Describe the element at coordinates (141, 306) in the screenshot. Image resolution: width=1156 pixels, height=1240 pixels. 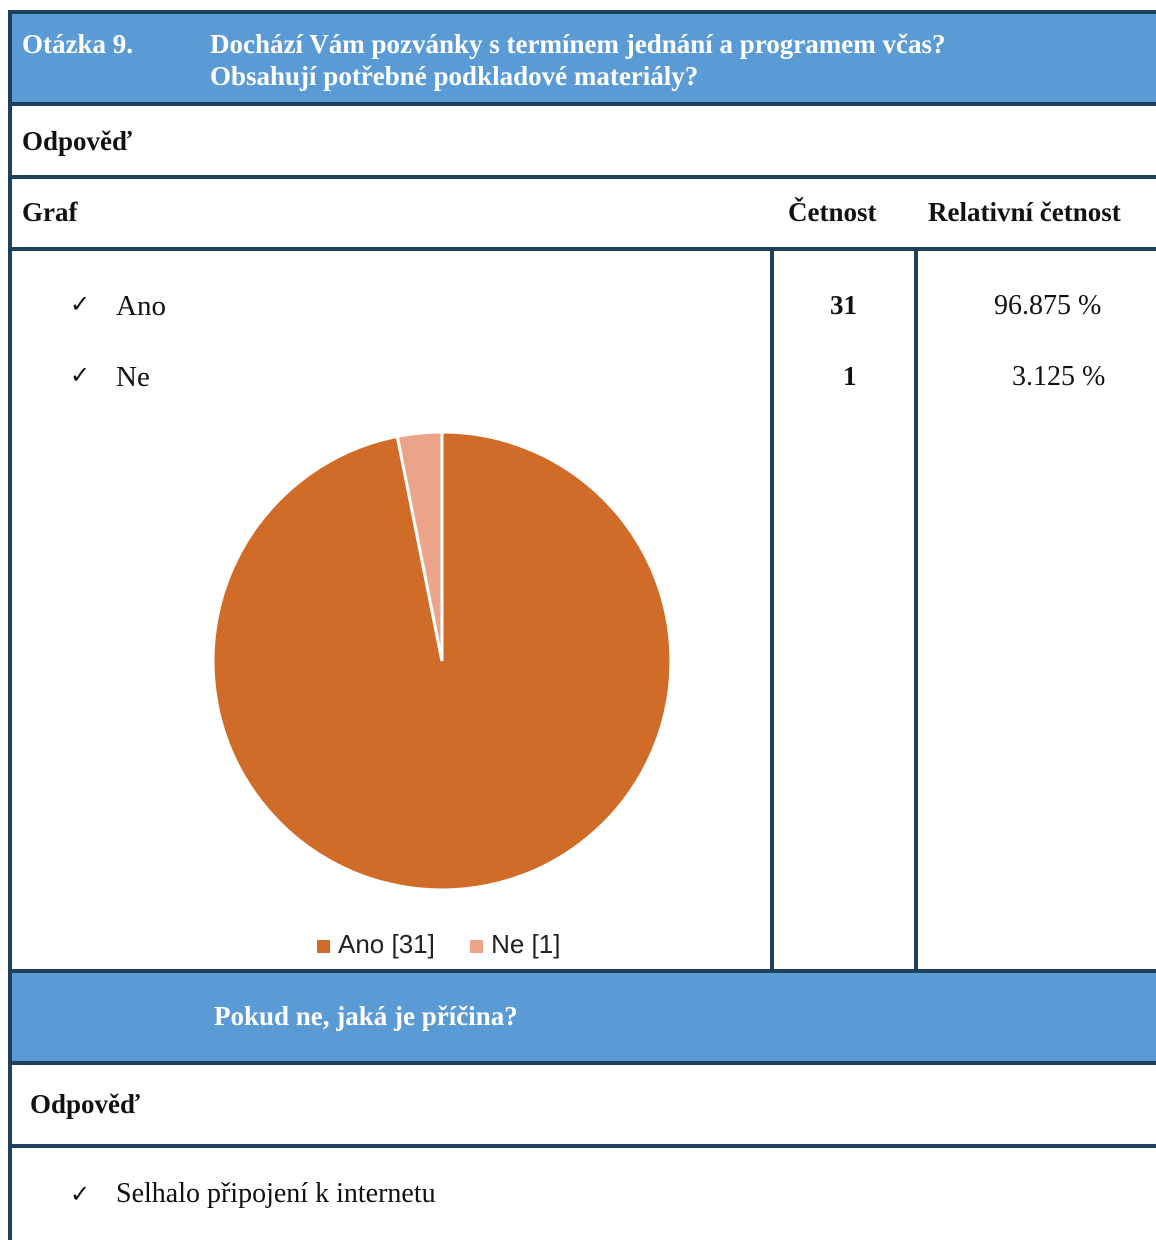
I see `option-label: Ano` at that location.